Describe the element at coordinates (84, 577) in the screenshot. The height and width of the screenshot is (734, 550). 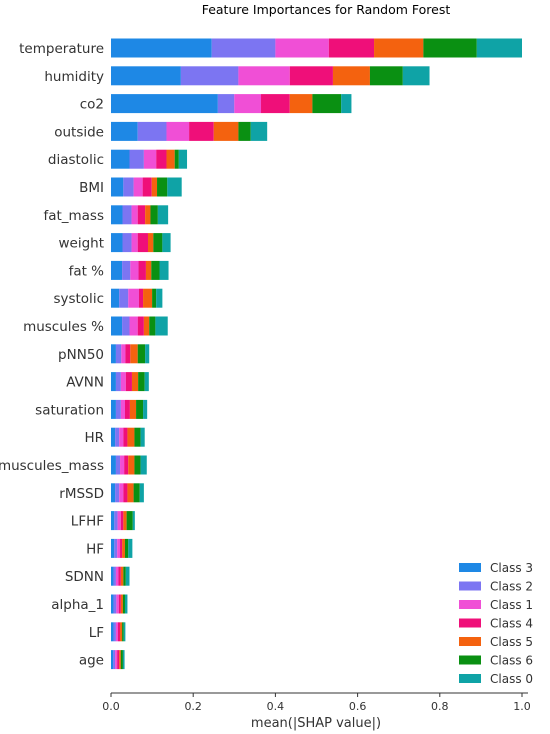
I see `y-tick-label: SDNN` at that location.